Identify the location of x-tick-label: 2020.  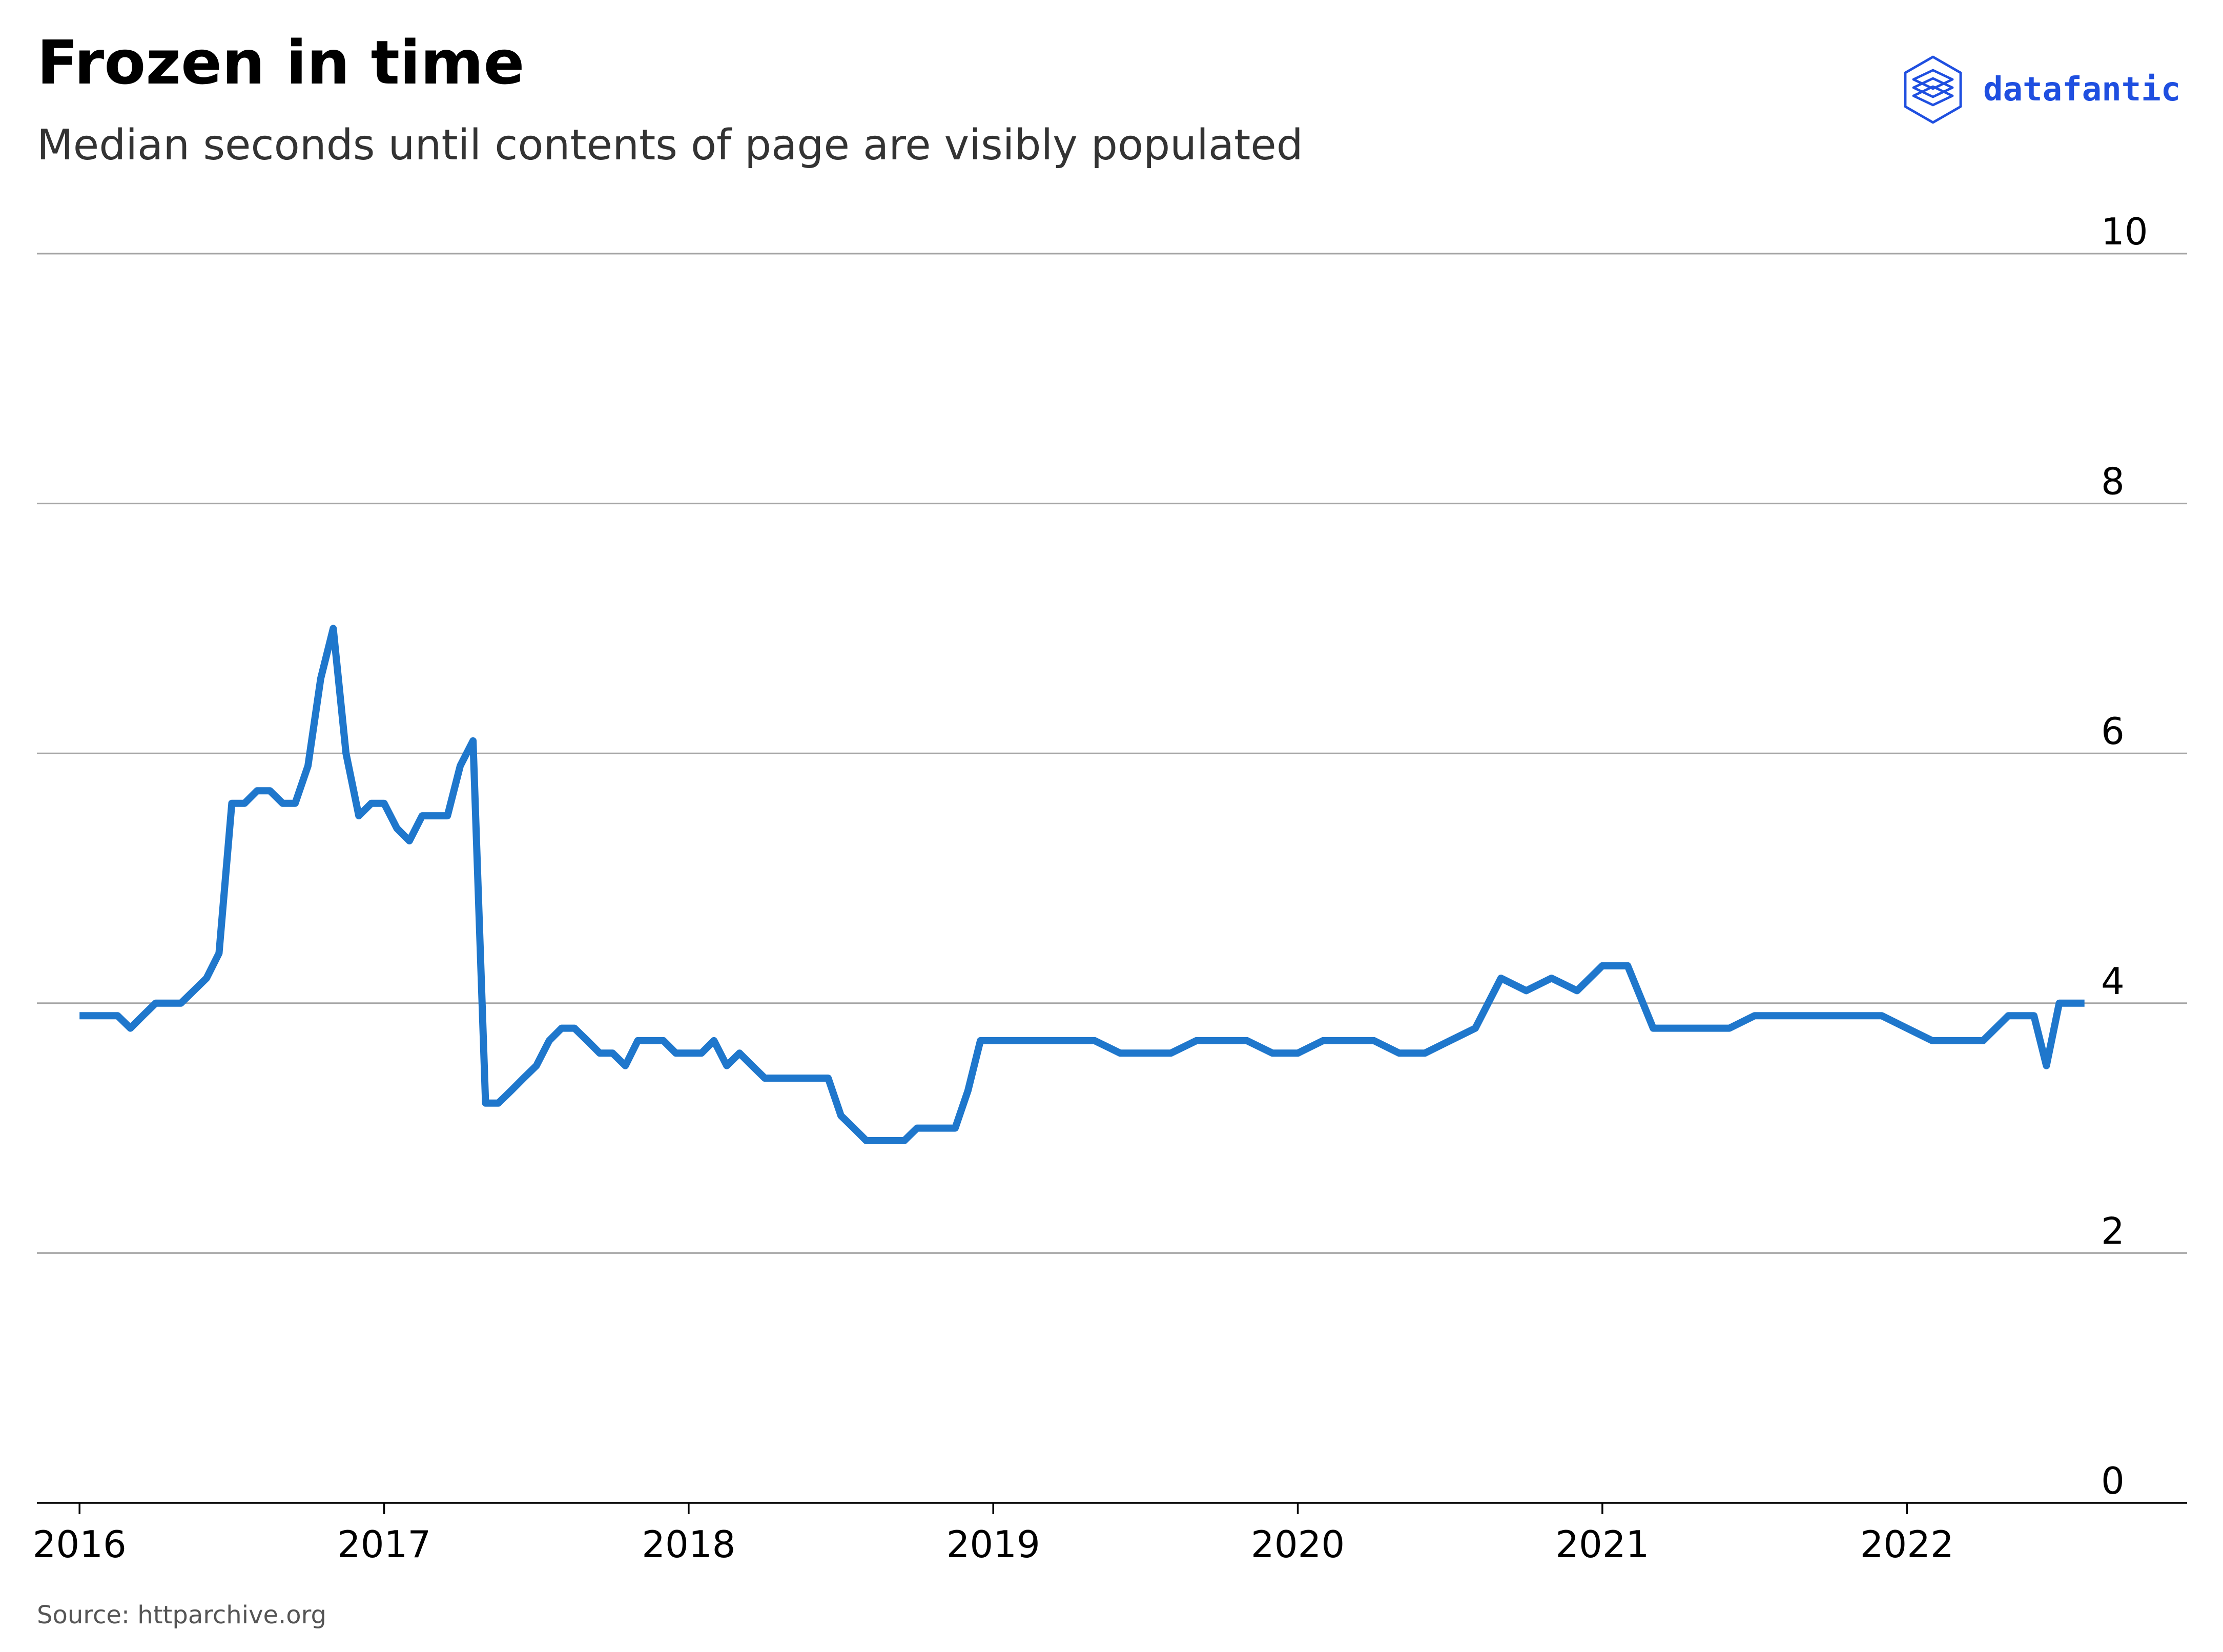
(1298, 1544).